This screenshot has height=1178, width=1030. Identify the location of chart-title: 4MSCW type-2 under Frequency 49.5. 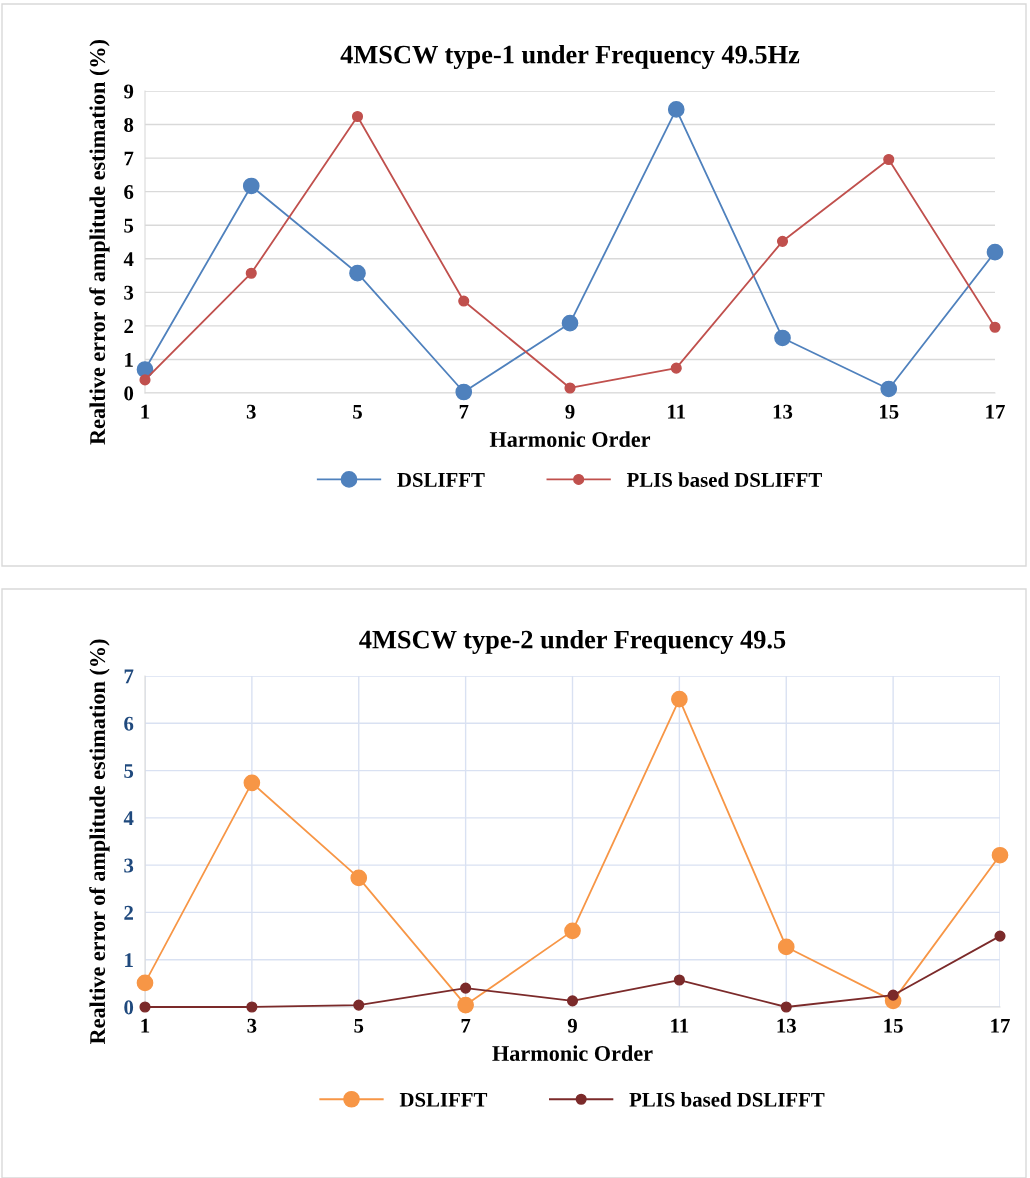
(572, 641).